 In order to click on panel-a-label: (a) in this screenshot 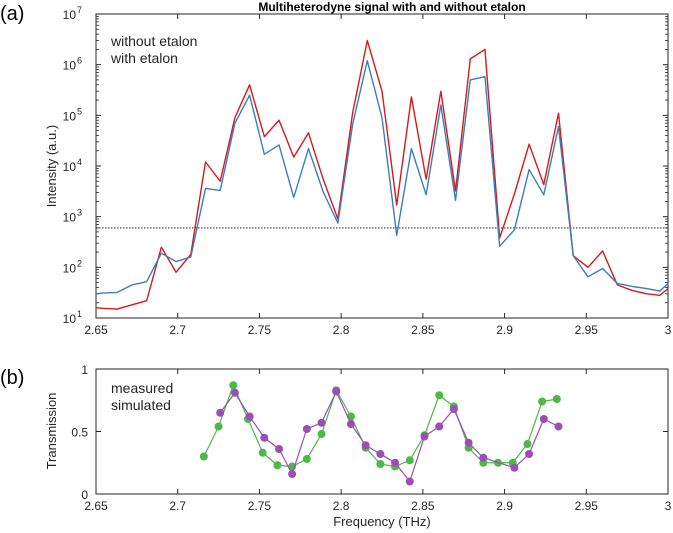, I will do `click(12, 14)`.